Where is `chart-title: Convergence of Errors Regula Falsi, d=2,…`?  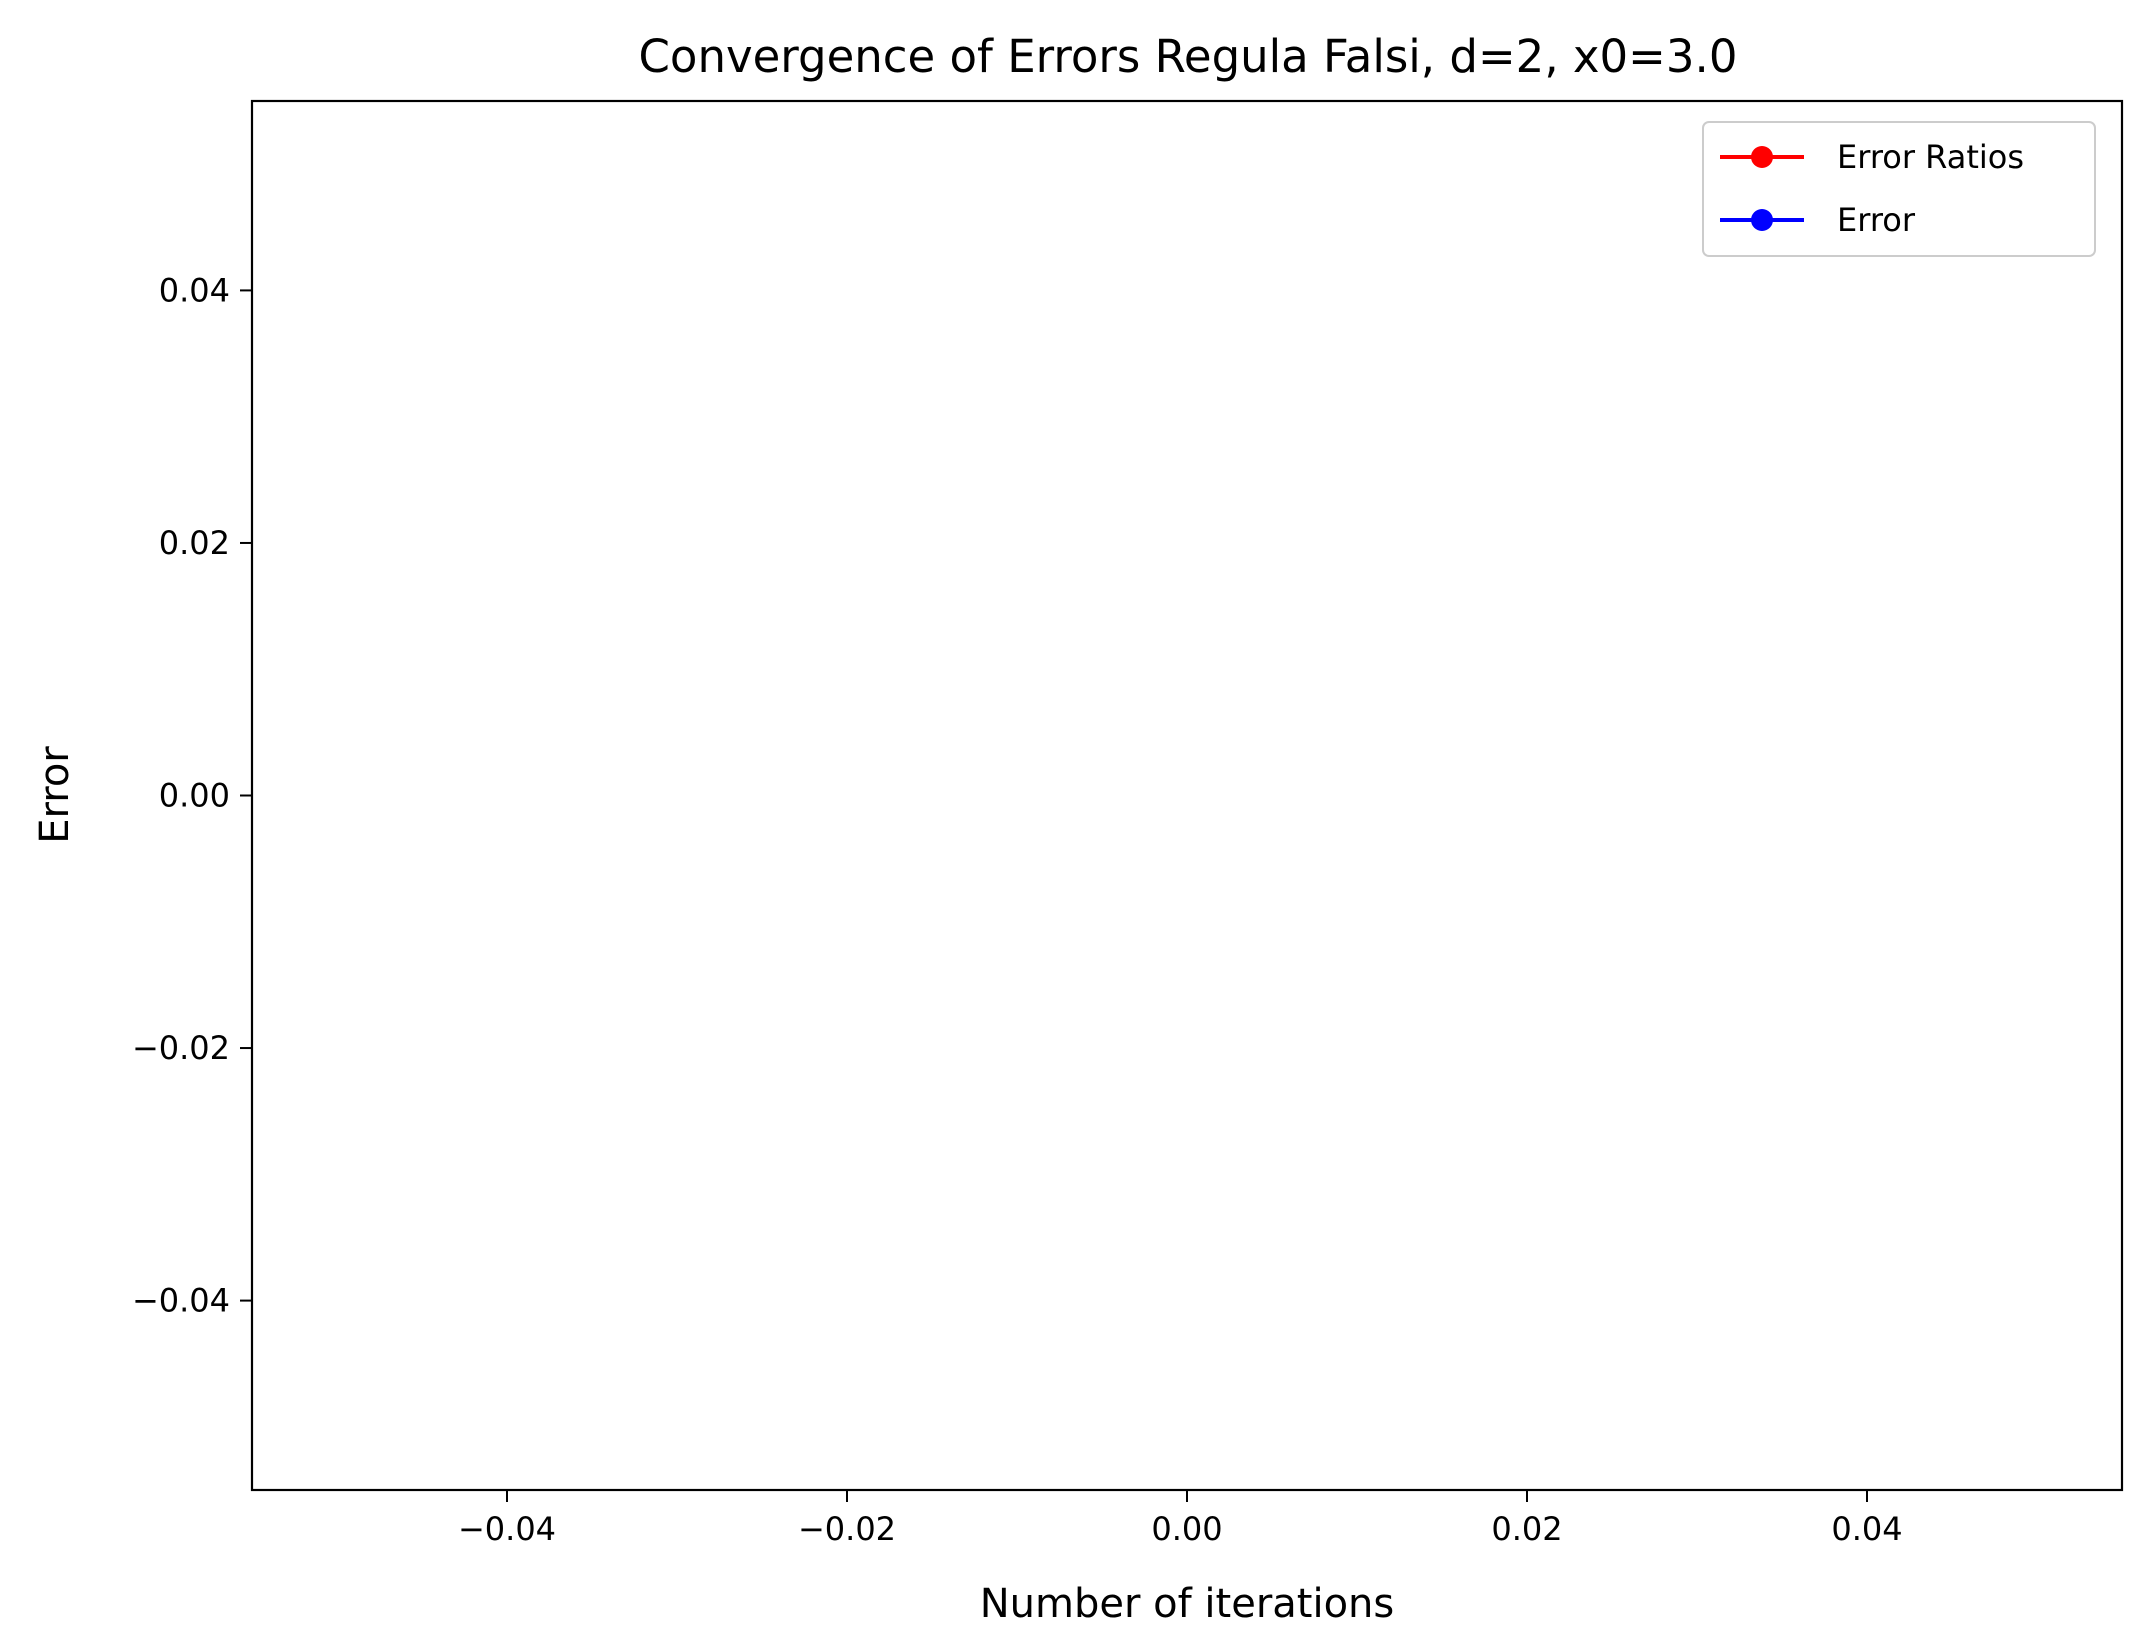 chart-title: Convergence of Errors Regula Falsi, d=2,… is located at coordinates (1188, 56).